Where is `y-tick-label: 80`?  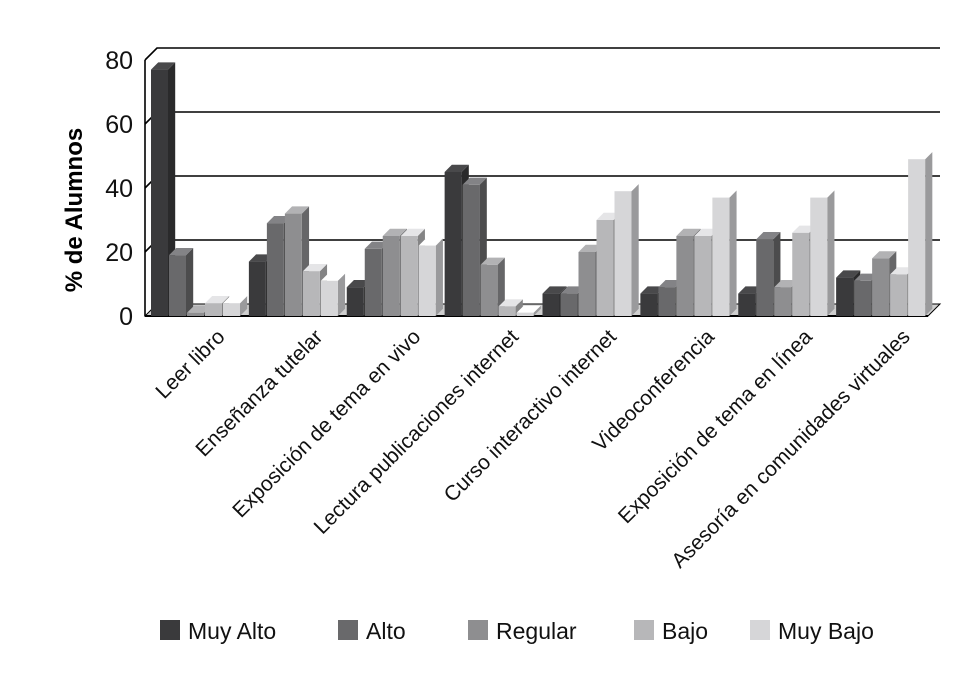
y-tick-label: 80 is located at coordinates (119, 61).